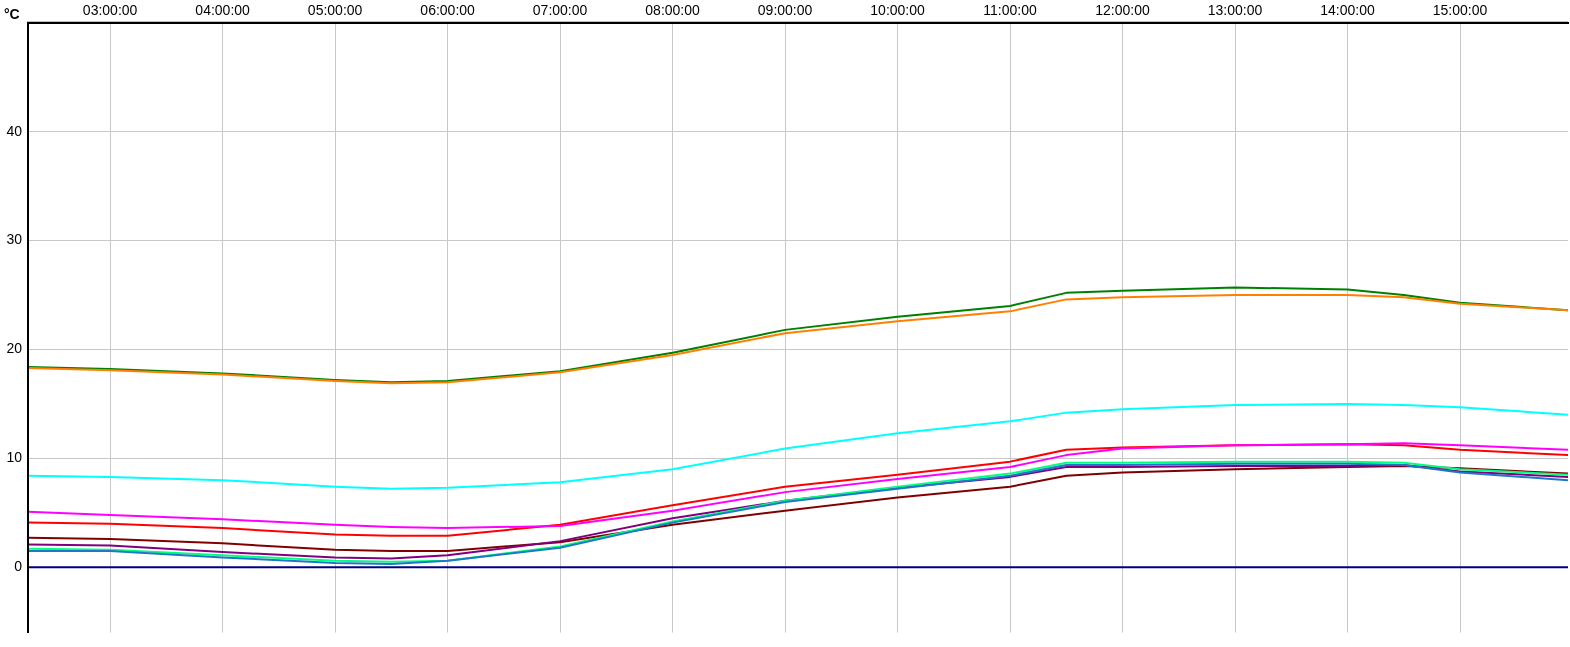 Image resolution: width=1570 pixels, height=647 pixels. What do you see at coordinates (1235, 10) in the screenshot?
I see `x-tick-label: 13:00:00` at bounding box center [1235, 10].